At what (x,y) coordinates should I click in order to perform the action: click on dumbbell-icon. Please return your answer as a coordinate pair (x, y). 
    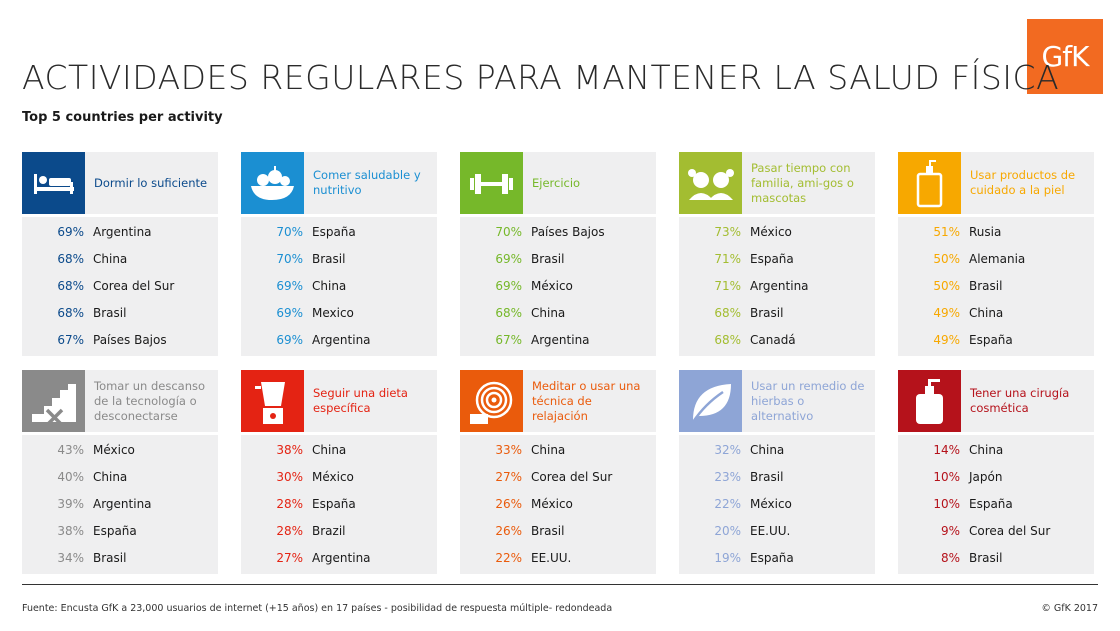
    Looking at the image, I should click on (491, 183).